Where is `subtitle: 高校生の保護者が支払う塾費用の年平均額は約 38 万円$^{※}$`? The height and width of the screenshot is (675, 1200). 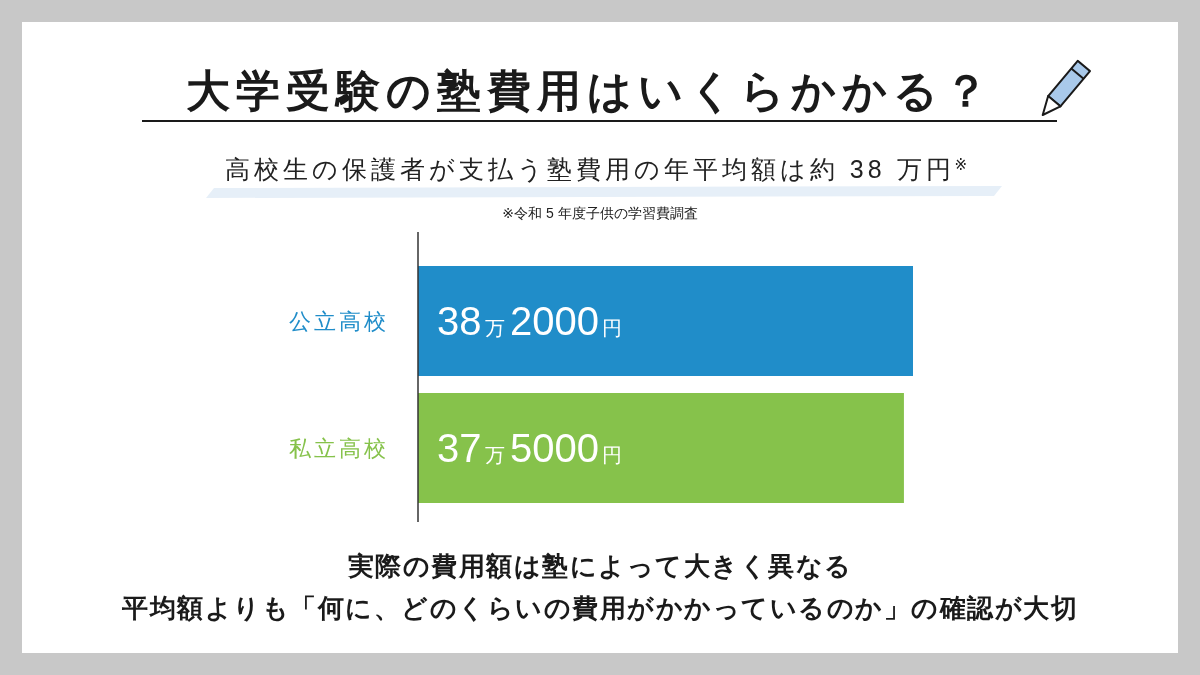 subtitle: 高校生の保護者が支払う塾費用の年平均額は約 38 万円$^{※}$ is located at coordinates (598, 169).